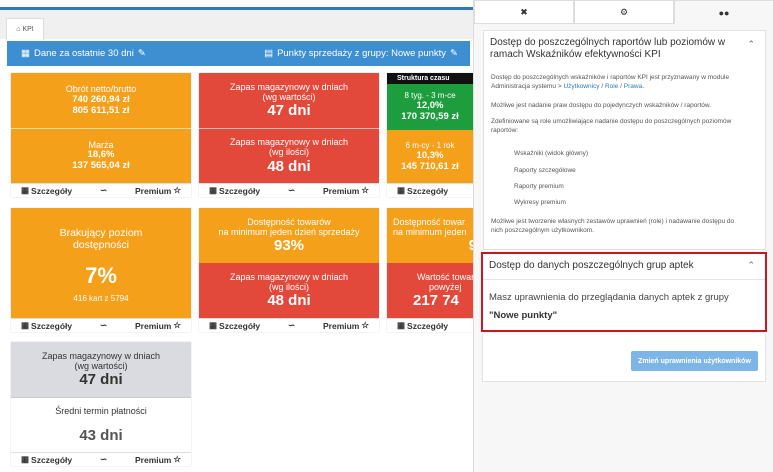  Describe the element at coordinates (430, 155) in the screenshot. I see `time-b-pct: 10,3%` at that location.